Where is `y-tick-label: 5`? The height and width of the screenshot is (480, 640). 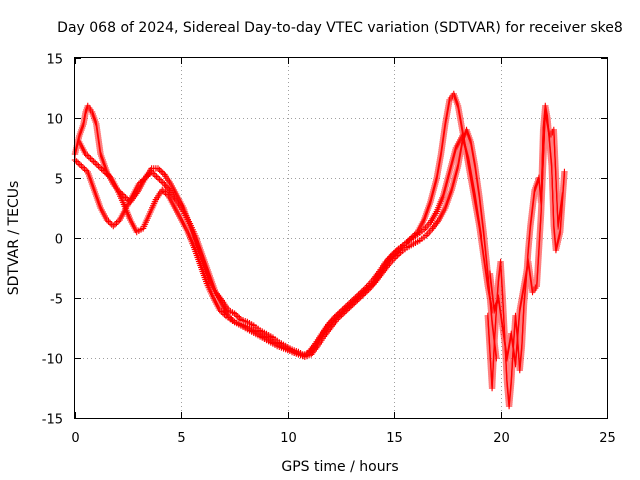 y-tick-label: 5 is located at coordinates (59, 180).